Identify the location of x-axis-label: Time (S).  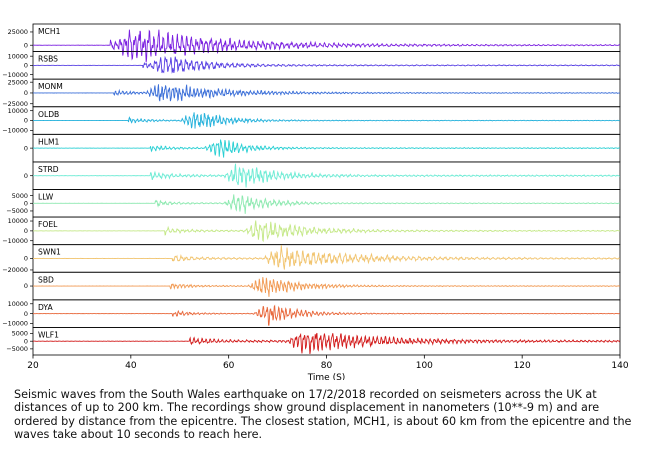
(326, 376).